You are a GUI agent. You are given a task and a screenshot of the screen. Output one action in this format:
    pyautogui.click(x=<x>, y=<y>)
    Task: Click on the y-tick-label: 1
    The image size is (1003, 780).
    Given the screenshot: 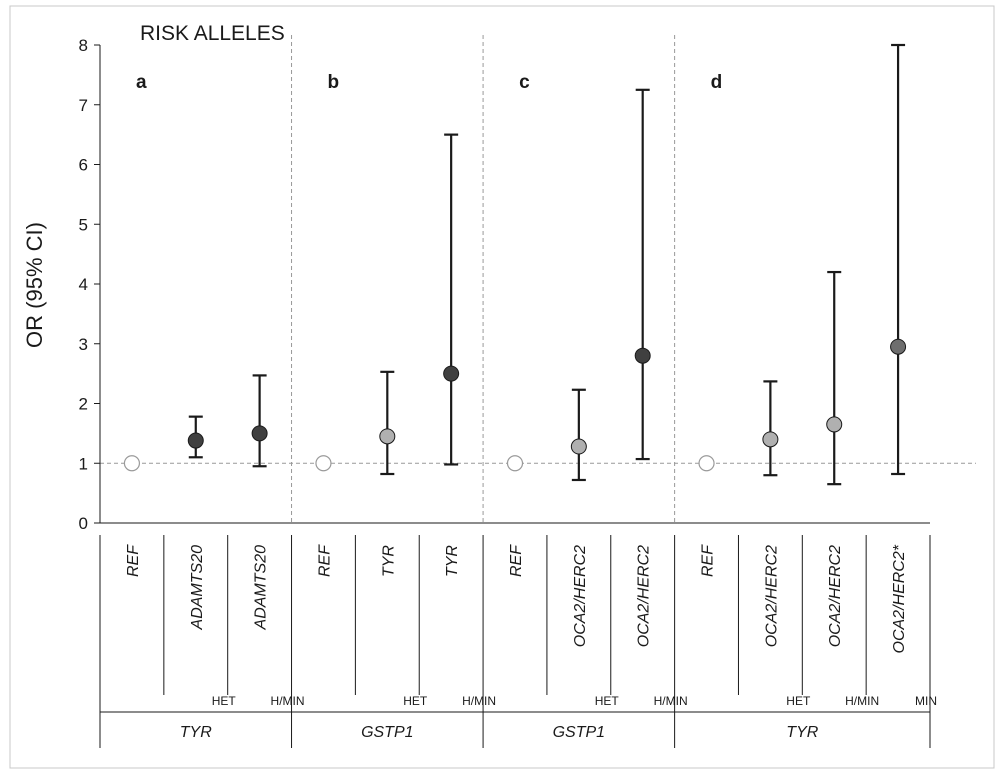 What is the action you would take?
    pyautogui.click(x=83, y=463)
    